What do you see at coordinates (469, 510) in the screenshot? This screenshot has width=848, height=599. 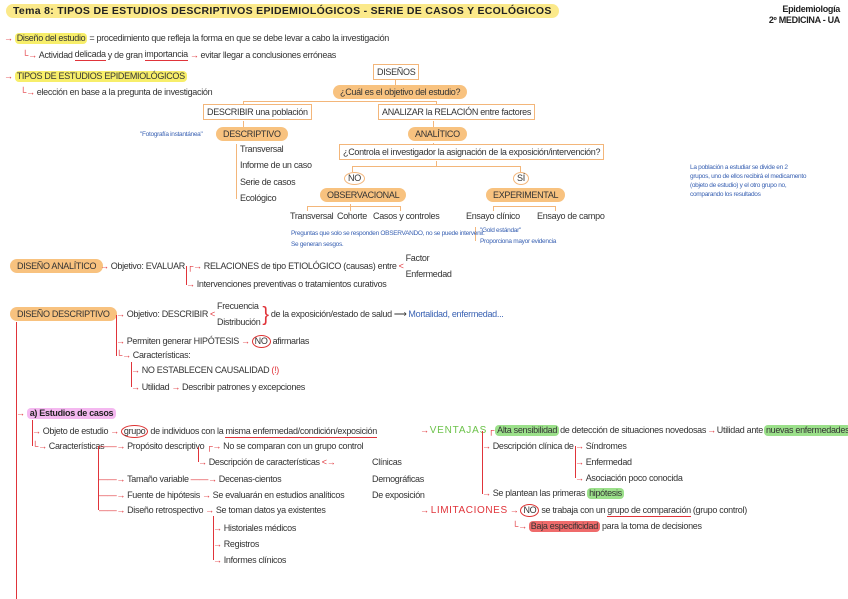 I see `limitations-label: LIMITACIONES` at bounding box center [469, 510].